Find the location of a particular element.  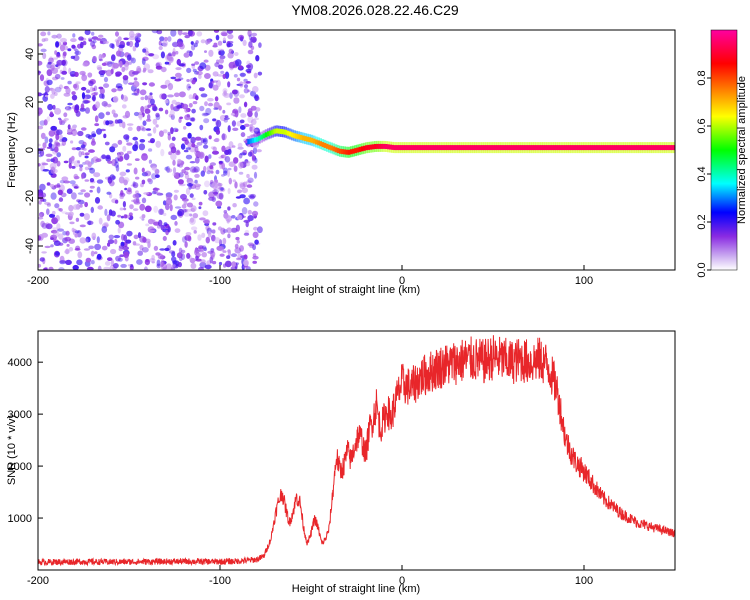

spectrogram-x-label: Height of straight line (km) is located at coordinates (356, 290).